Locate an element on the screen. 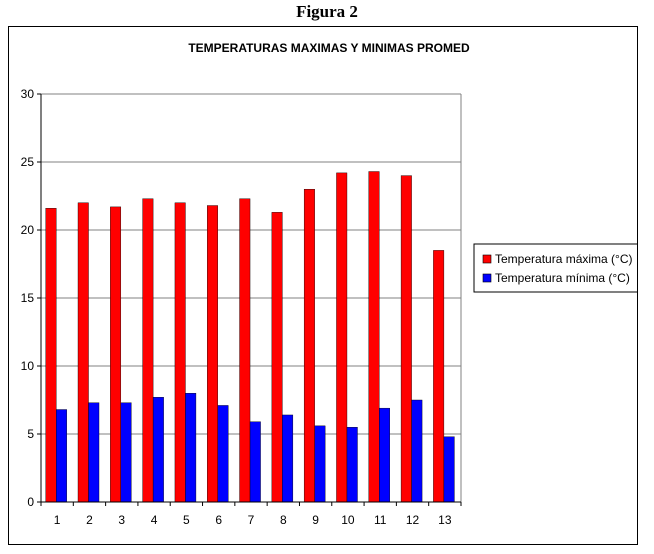  x-tick-label: 13 is located at coordinates (445, 520).